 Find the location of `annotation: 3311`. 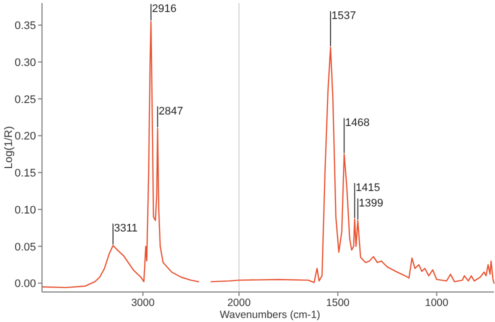

annotation: 3311 is located at coordinates (126, 228).